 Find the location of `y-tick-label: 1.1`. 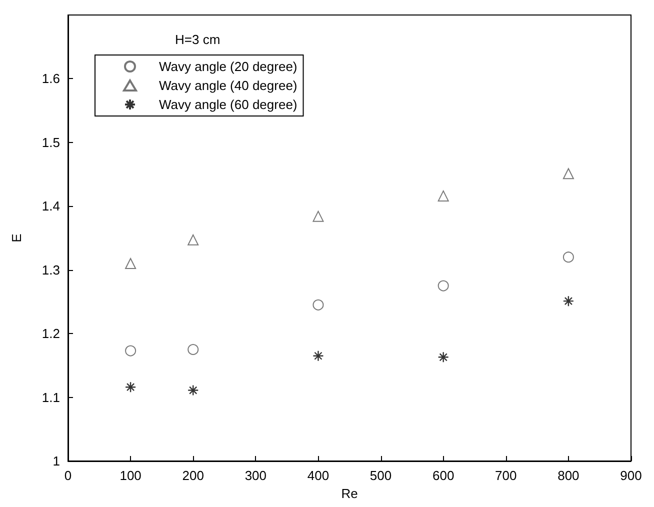

y-tick-label: 1.1 is located at coordinates (51, 397).